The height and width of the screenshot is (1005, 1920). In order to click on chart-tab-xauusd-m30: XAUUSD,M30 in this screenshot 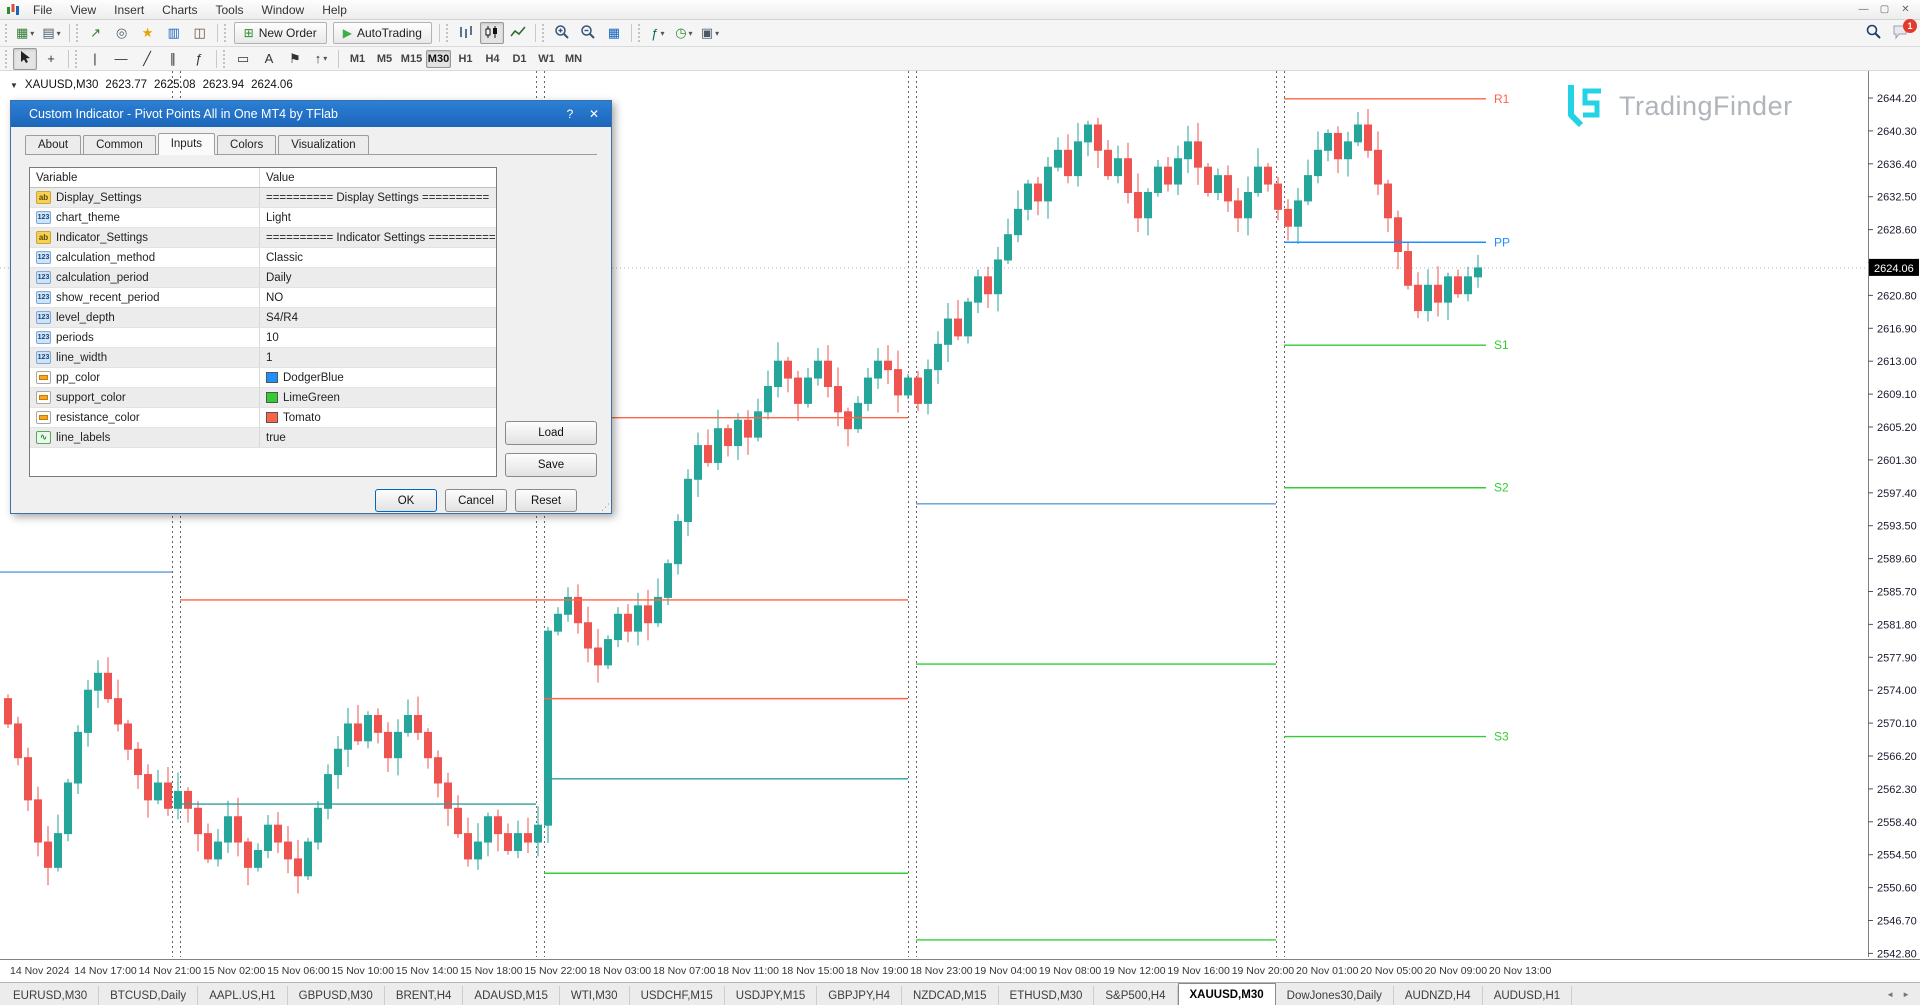, I will do `click(1226, 994)`.